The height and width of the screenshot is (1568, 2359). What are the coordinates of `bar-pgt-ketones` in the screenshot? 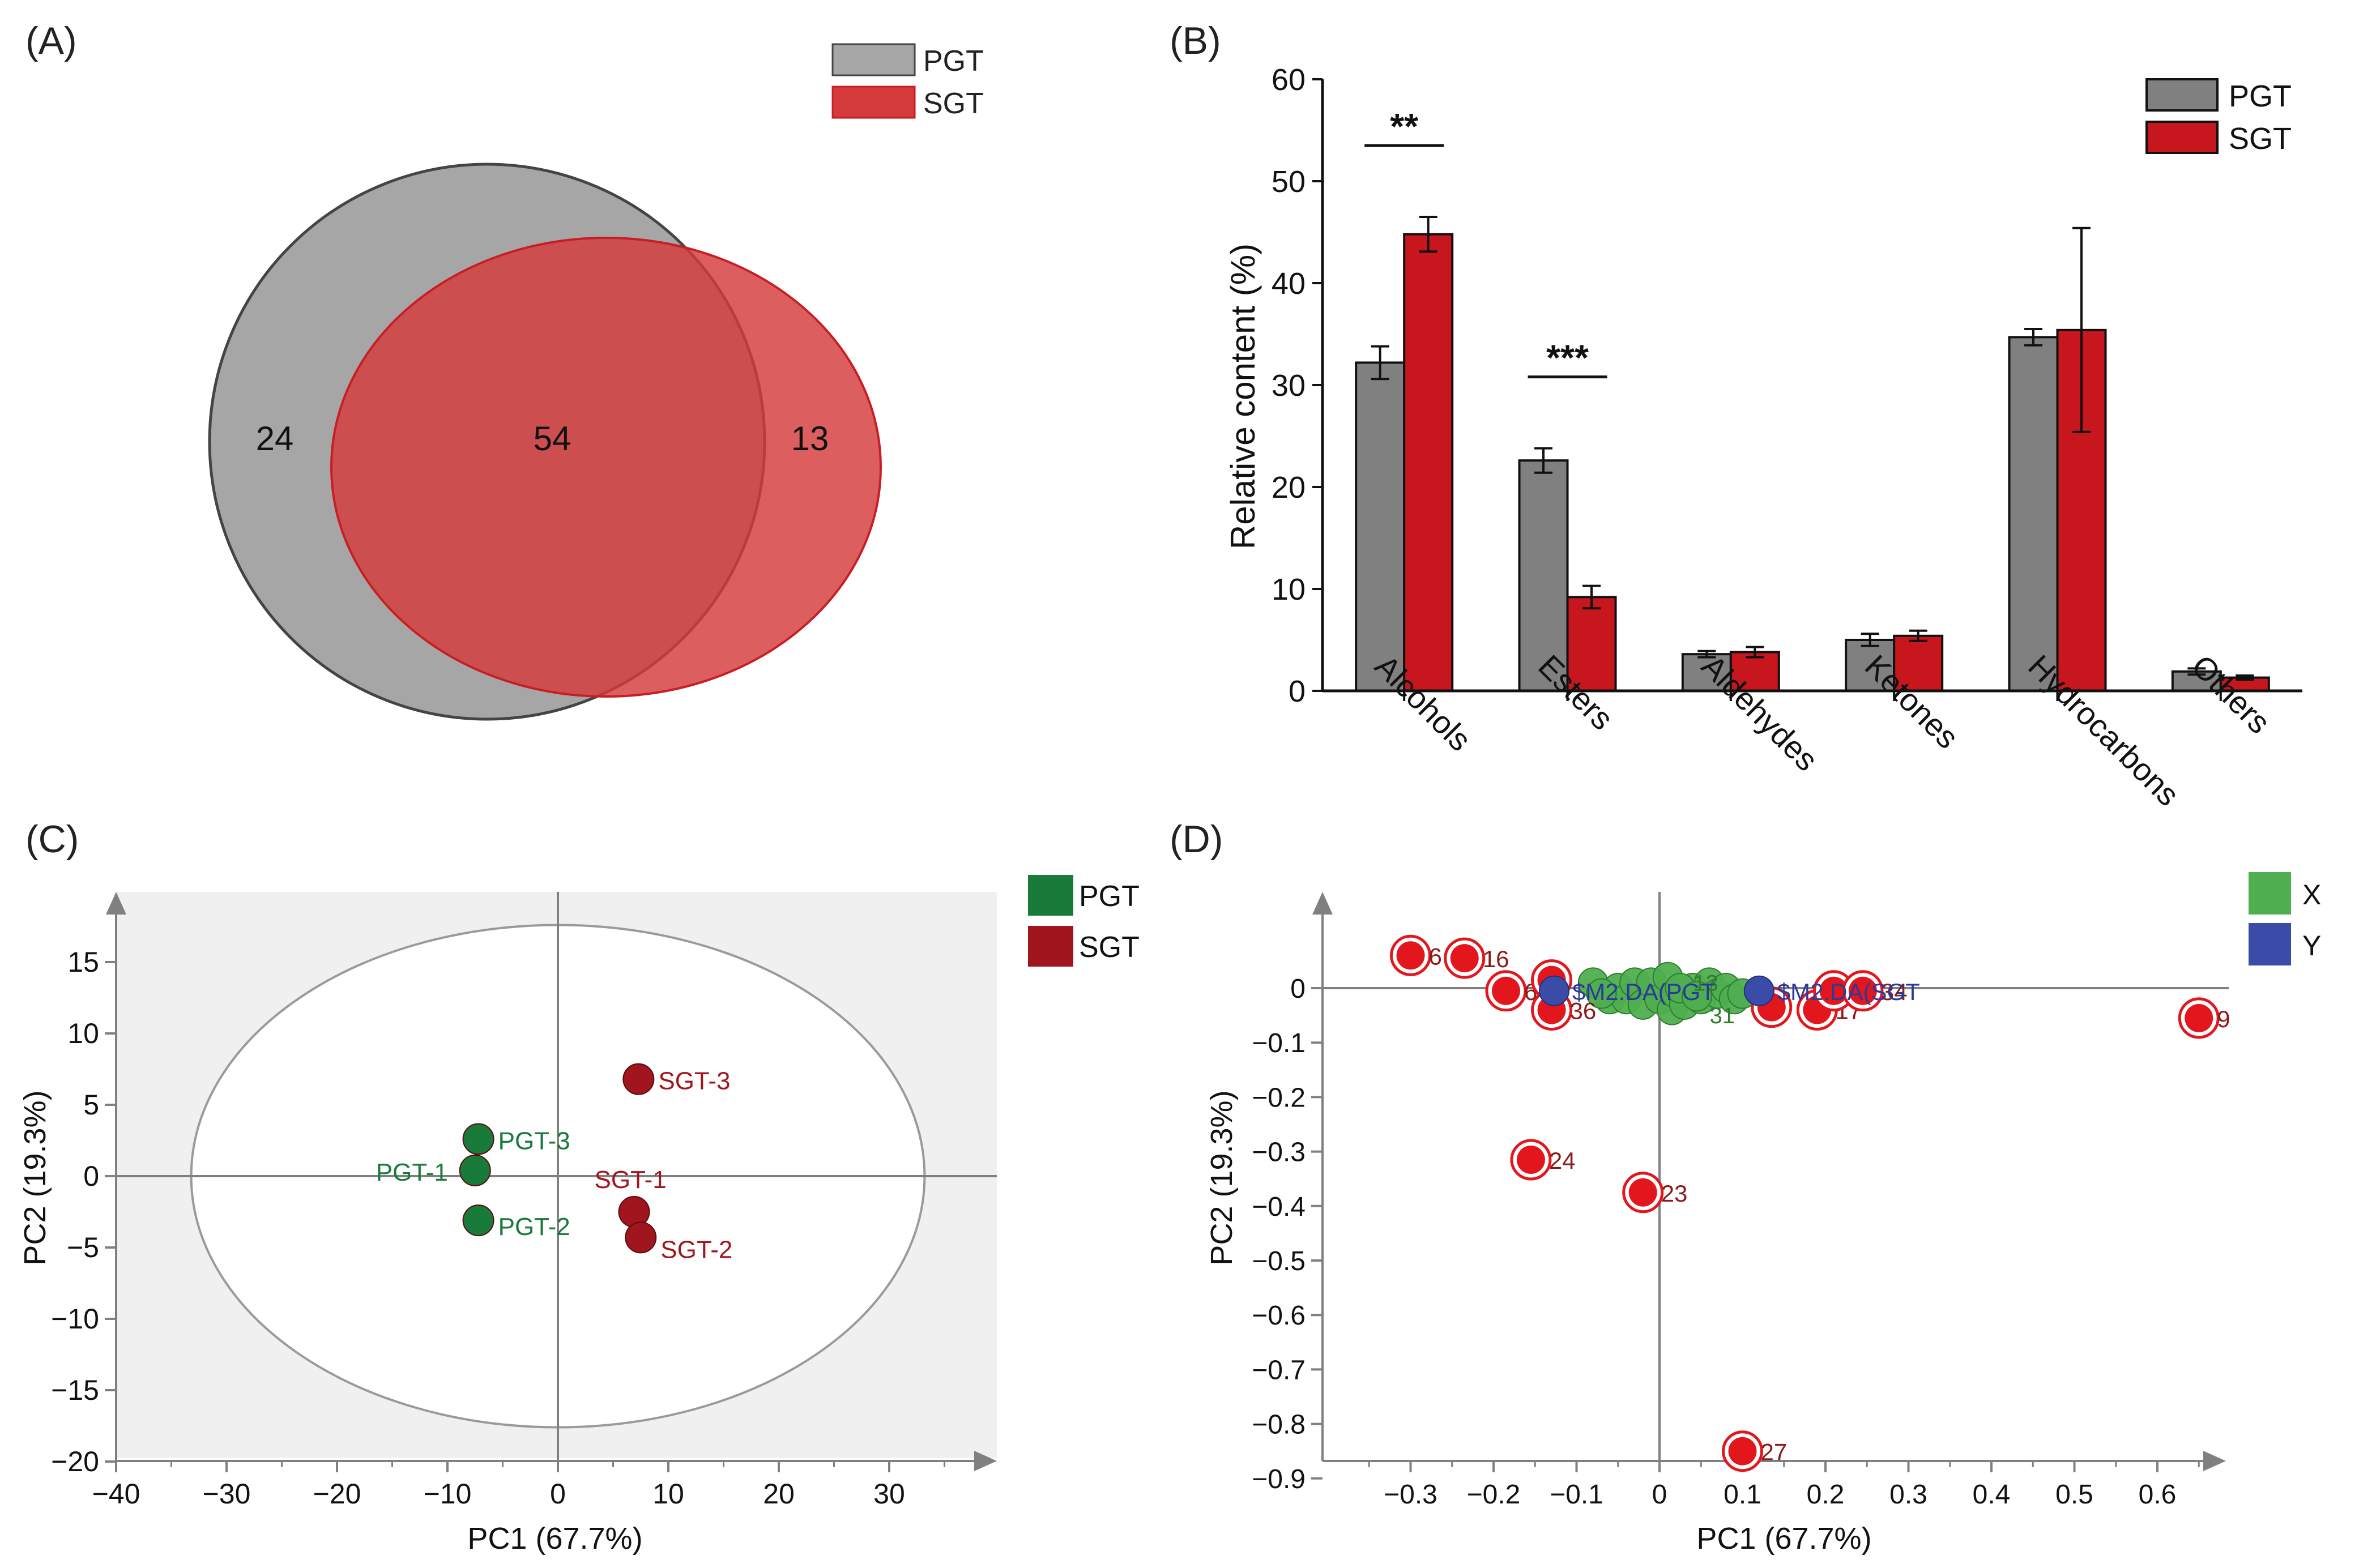 It's located at (1870, 665).